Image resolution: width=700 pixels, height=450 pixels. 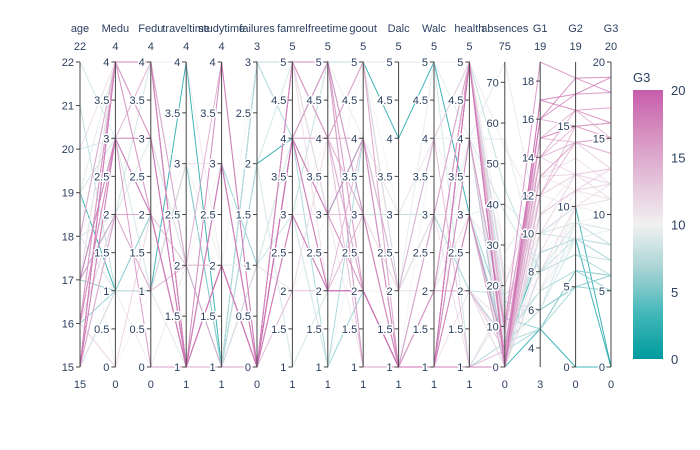 I want to click on axis-title: freetime, so click(x=328, y=29).